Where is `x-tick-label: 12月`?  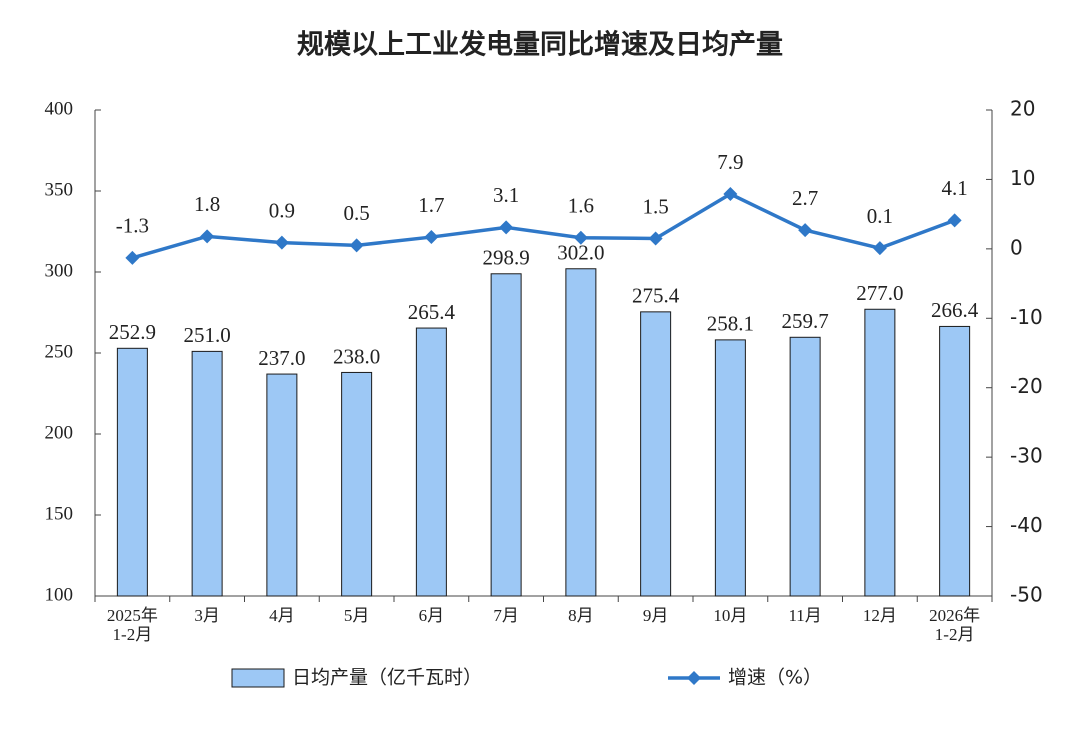 x-tick-label: 12月 is located at coordinates (879, 615).